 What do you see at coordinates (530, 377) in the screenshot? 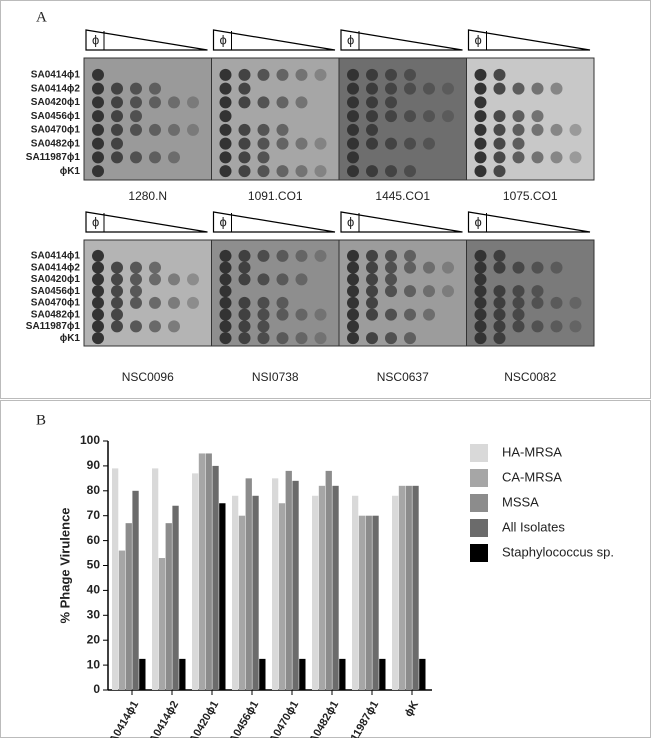
I see `strain-label: NSC0082` at bounding box center [530, 377].